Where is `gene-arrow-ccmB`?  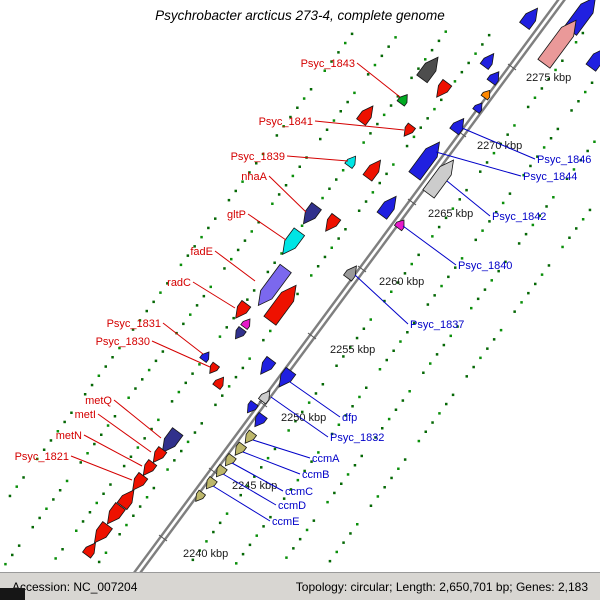
gene-arrow-ccmB is located at coordinates (240, 449).